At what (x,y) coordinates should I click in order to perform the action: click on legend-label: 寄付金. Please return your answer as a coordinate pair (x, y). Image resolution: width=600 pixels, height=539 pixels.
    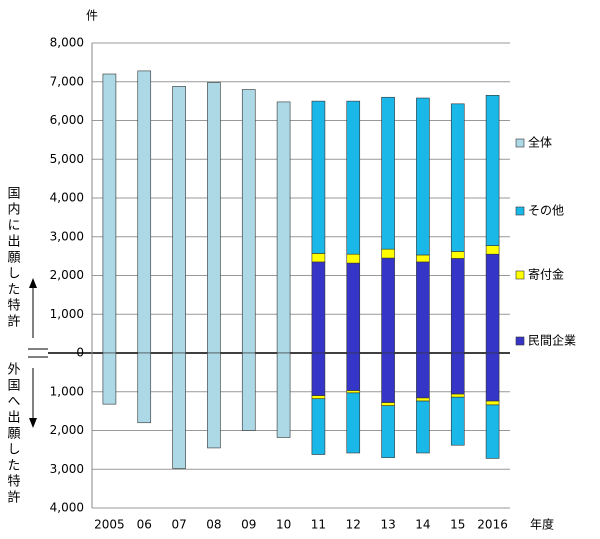
    Looking at the image, I should click on (546, 274).